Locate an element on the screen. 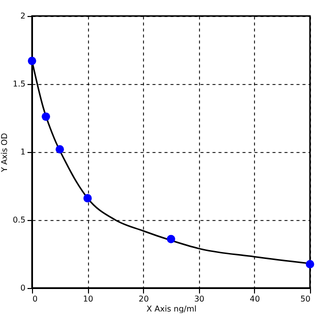 This screenshot has width=336, height=326. x-tick-label: 10 is located at coordinates (88, 299).